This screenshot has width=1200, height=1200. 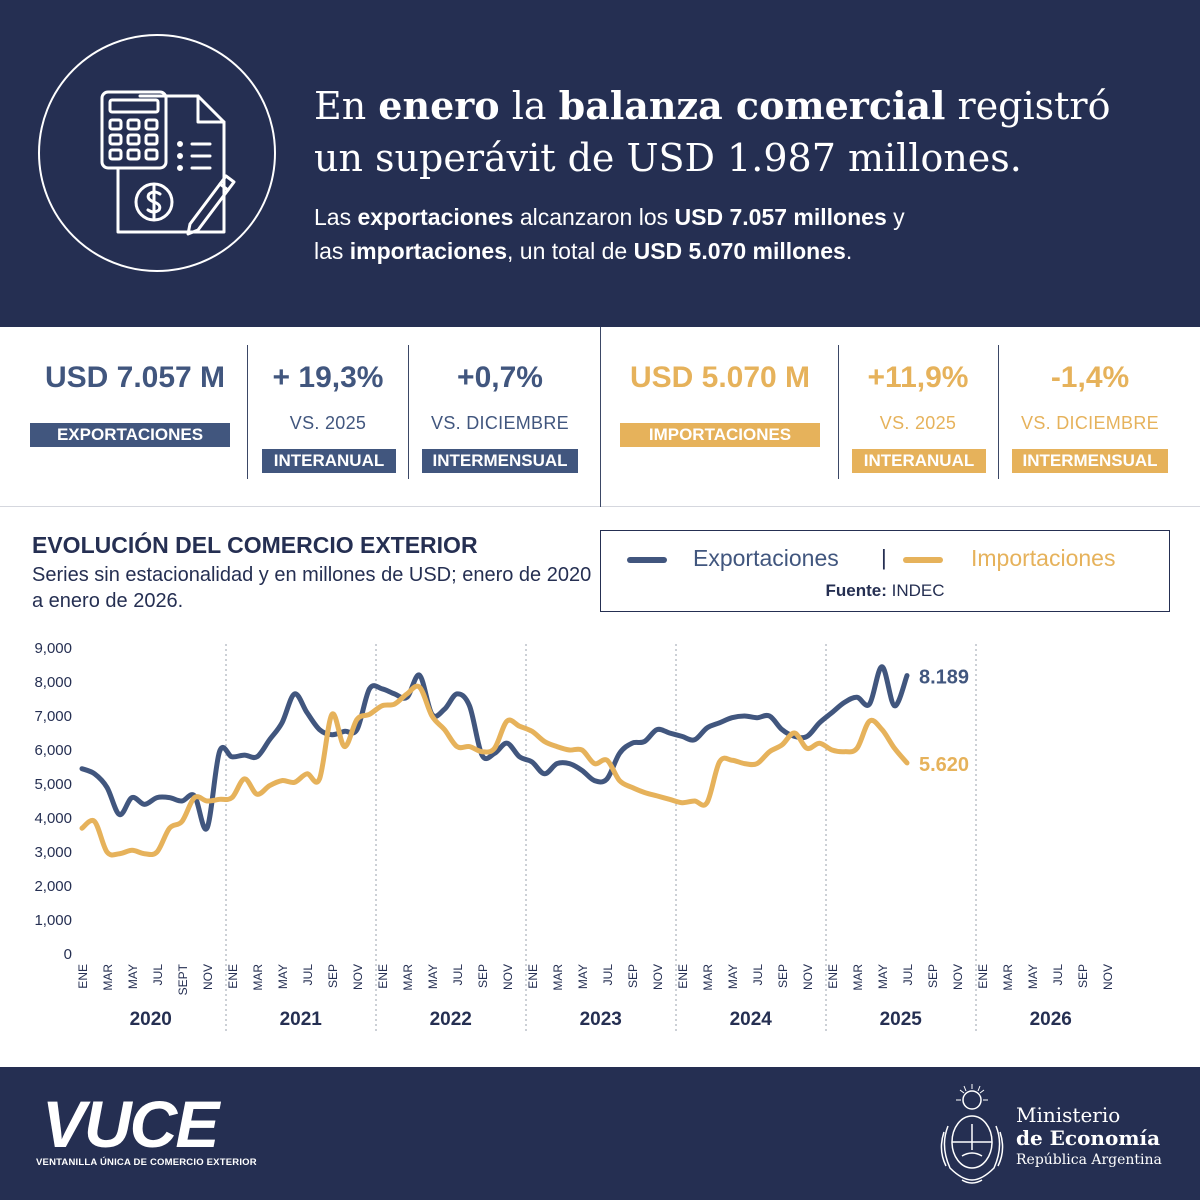 I want to click on y-tick-label: 9,000, so click(x=53, y=648).